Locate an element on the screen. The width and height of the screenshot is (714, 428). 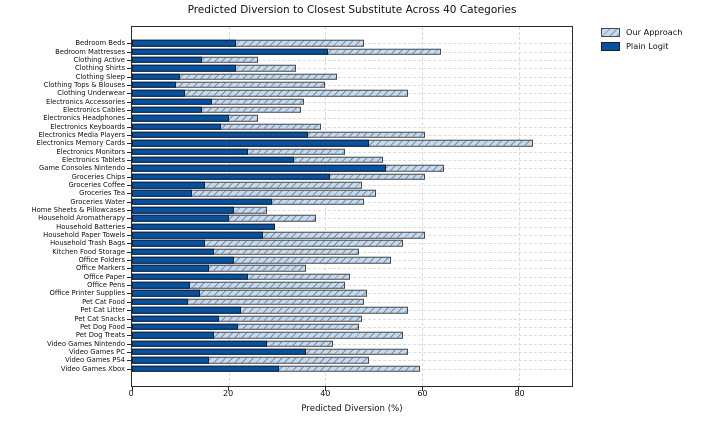
category-row: Electronics Keyboards is located at coordinates (311, 126).